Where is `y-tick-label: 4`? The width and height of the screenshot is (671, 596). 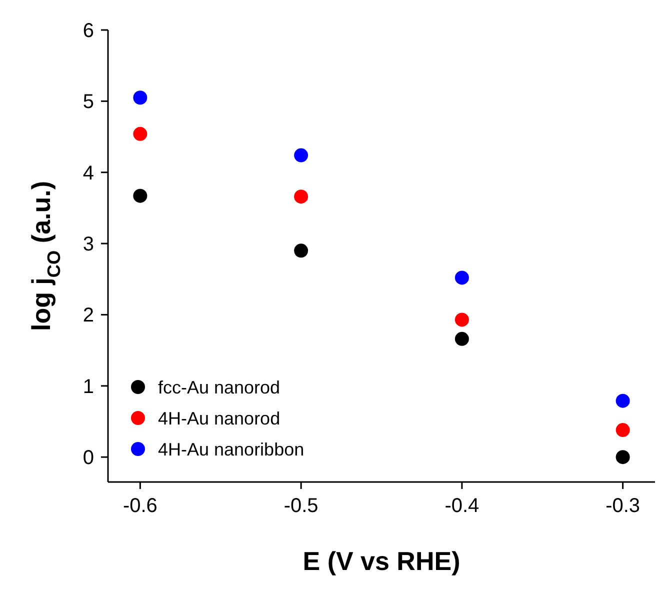 y-tick-label: 4 is located at coordinates (88, 173).